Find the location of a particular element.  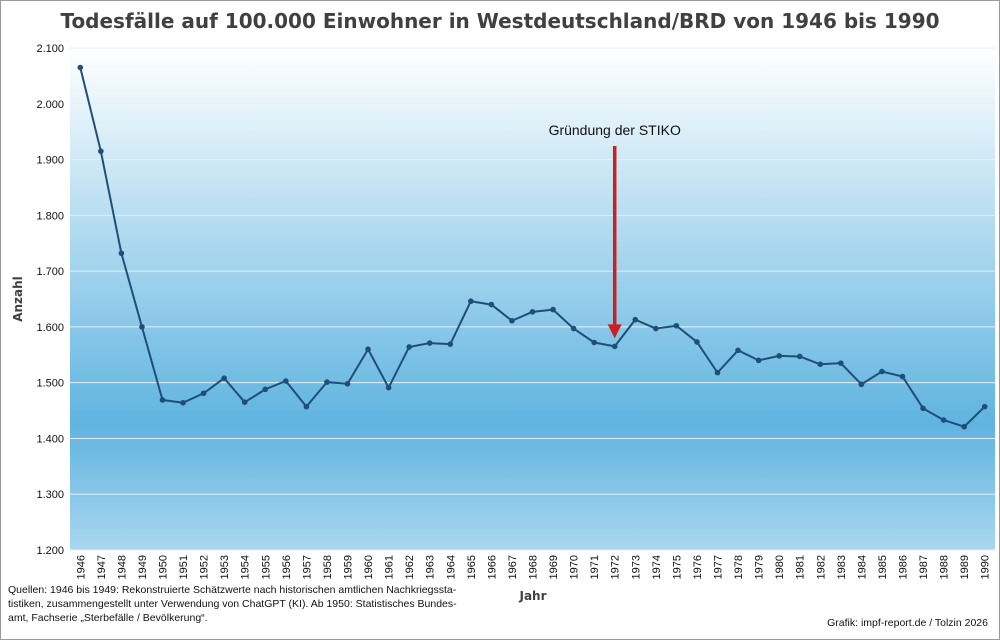

x-tick-label: 1965 is located at coordinates (472, 567).